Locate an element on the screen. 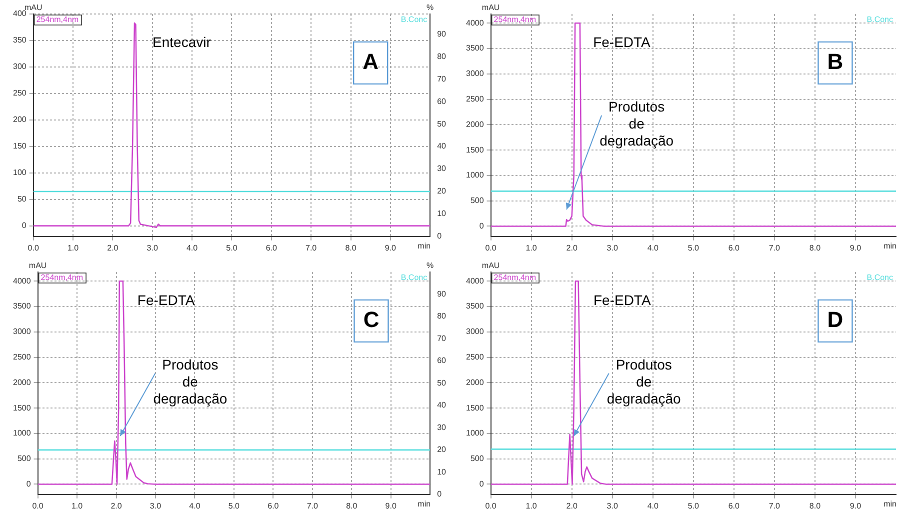 The image size is (907, 516). y2-axis-title: % is located at coordinates (430, 265).